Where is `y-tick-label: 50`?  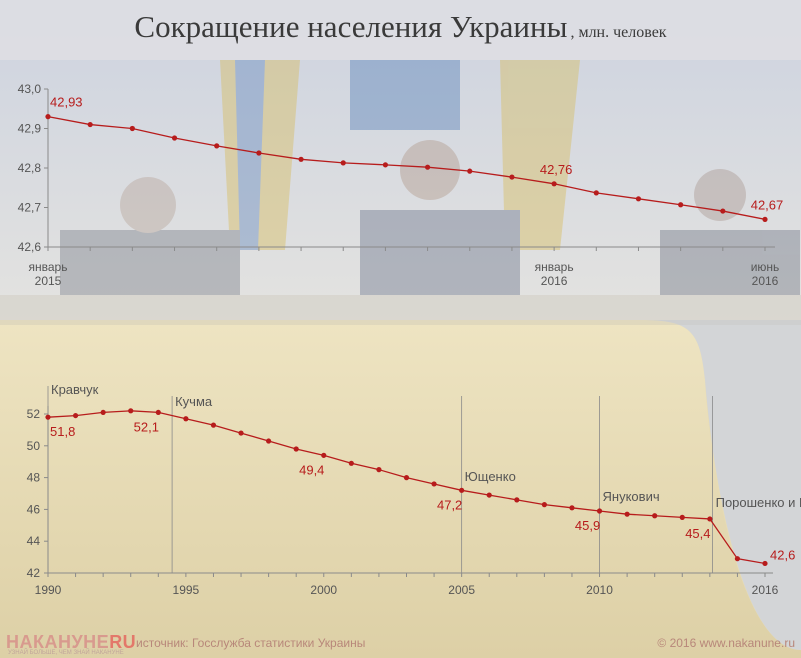
y-tick-label: 50 is located at coordinates (34, 446).